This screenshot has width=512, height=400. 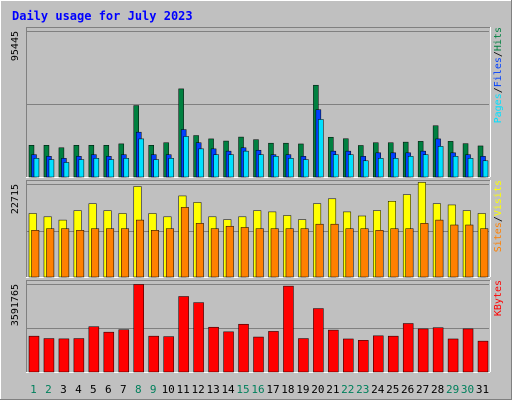 What do you see at coordinates (378, 389) in the screenshot?
I see `x-tick-label-day-24: 24` at bounding box center [378, 389].